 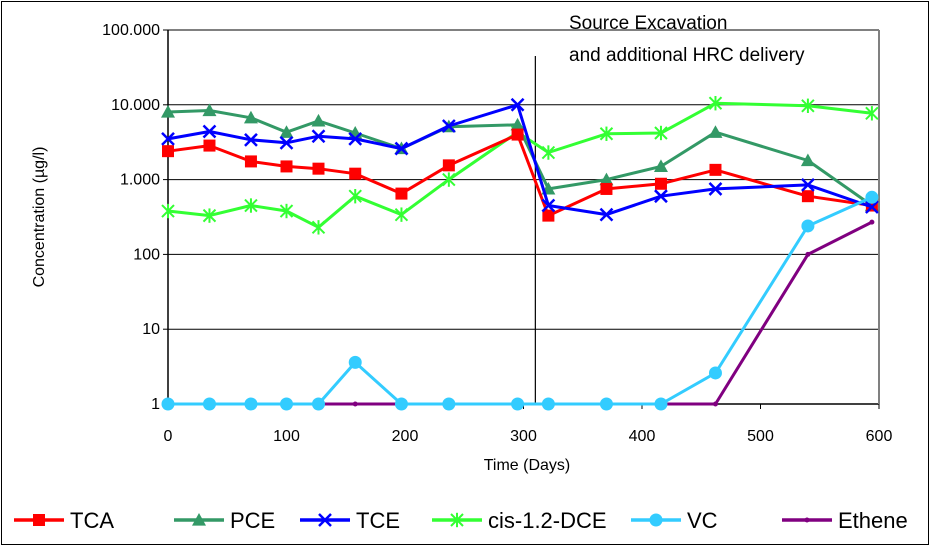 I want to click on legend-label: PCE, so click(x=252, y=520).